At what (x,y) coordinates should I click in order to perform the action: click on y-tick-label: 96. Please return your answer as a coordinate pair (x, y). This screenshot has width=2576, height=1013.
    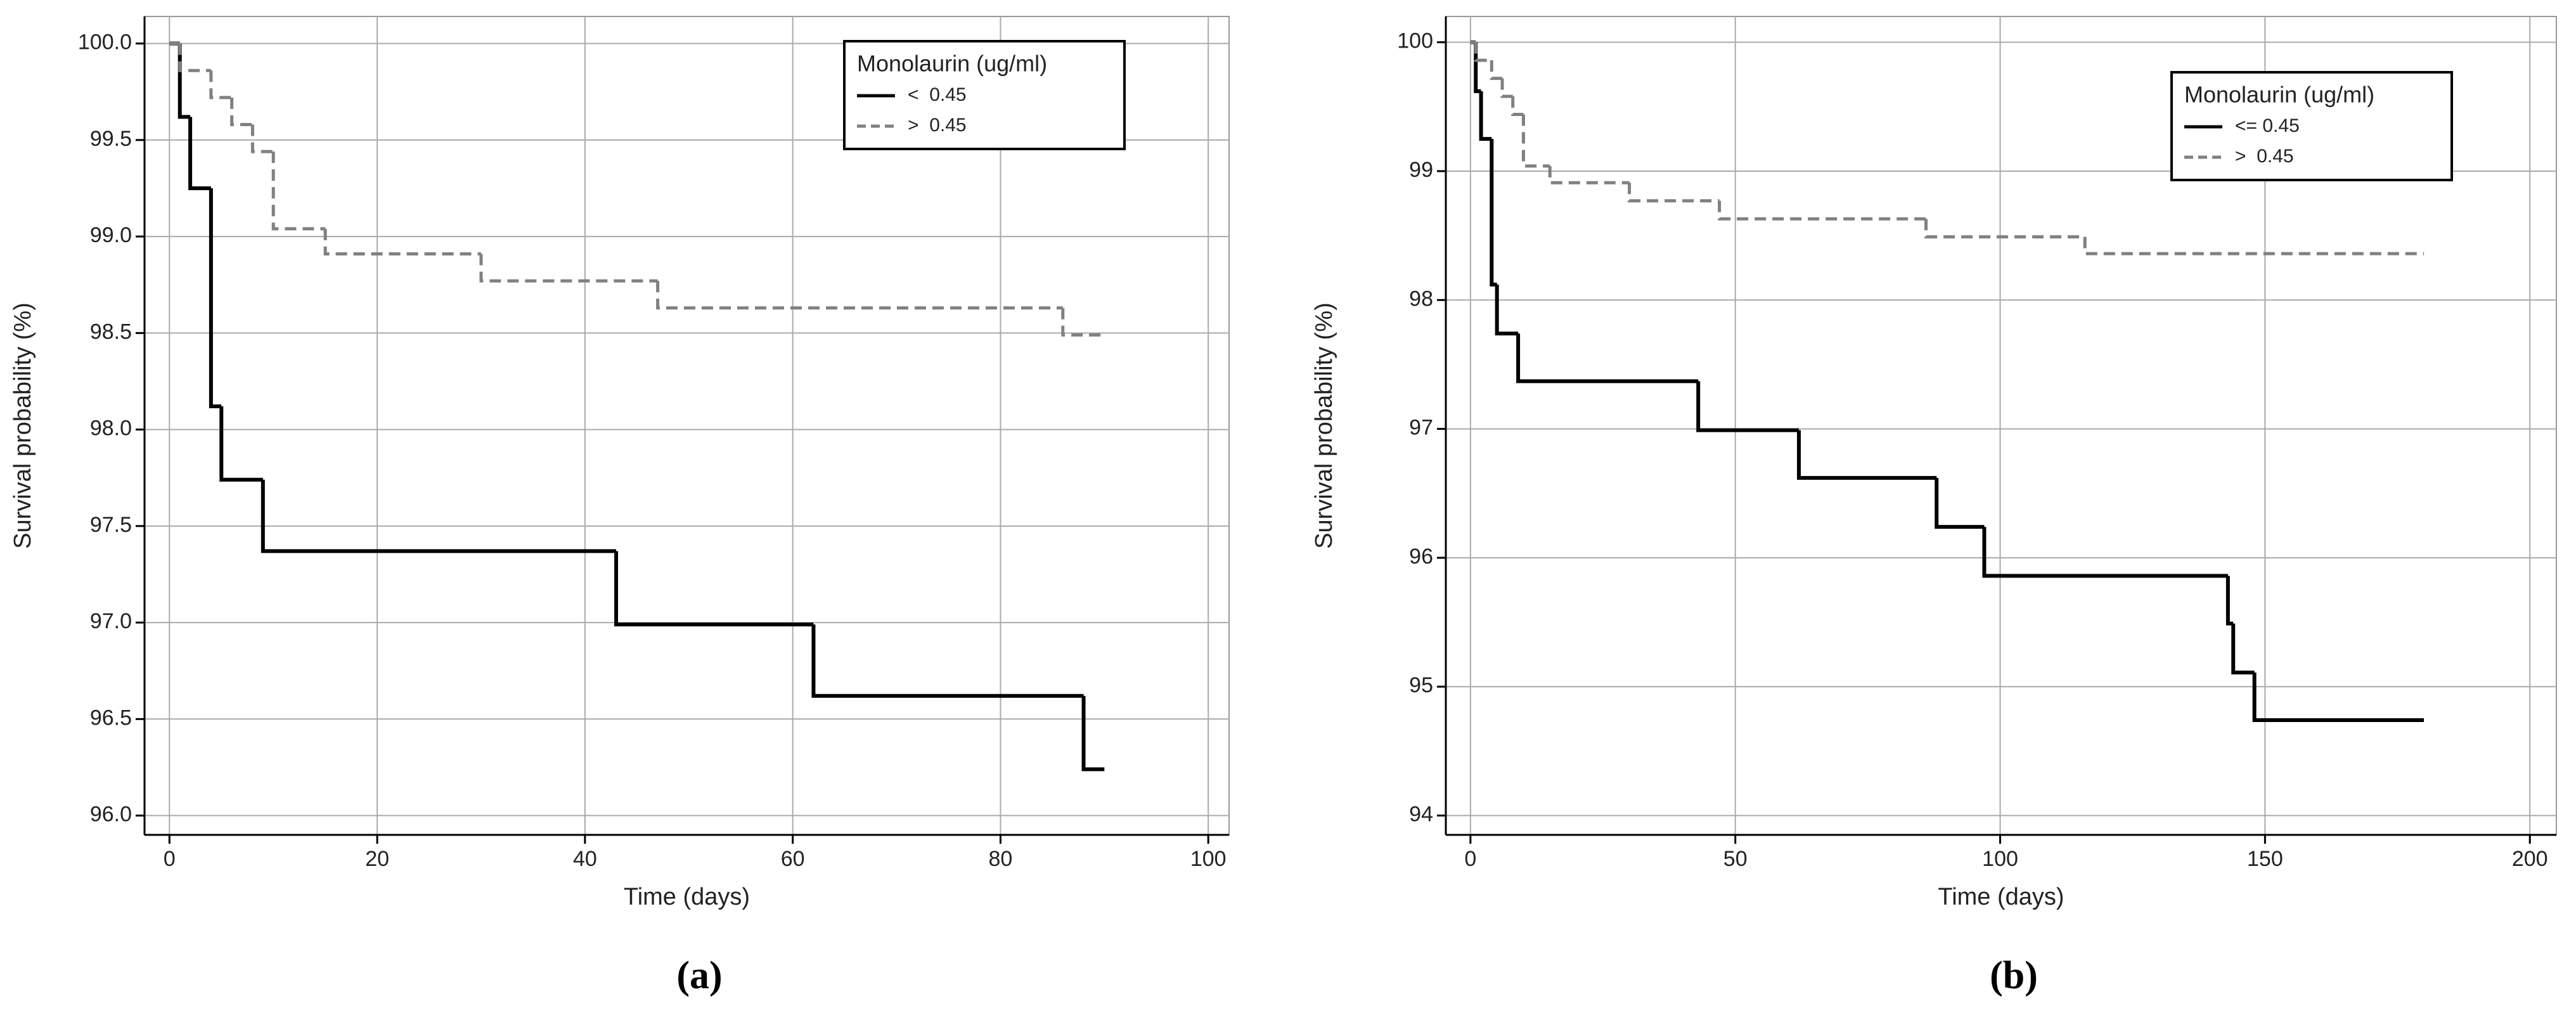
    Looking at the image, I should click on (1421, 557).